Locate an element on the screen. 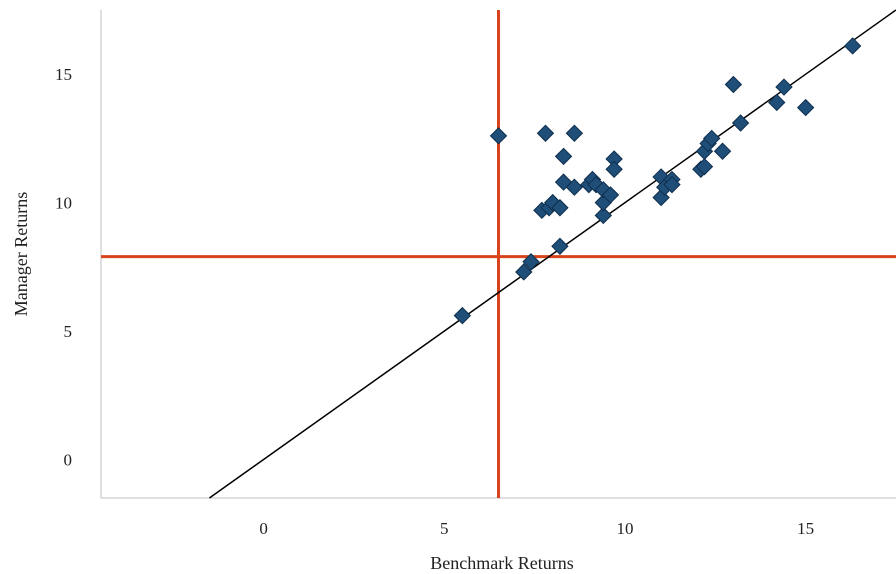 Image resolution: width=896 pixels, height=574 pixels. x-tick-label: 15 is located at coordinates (805, 528).